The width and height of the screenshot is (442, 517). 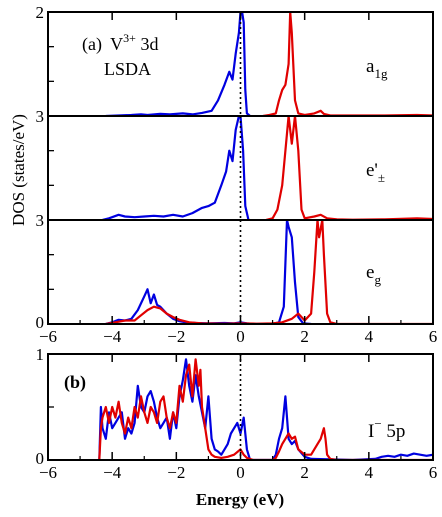 What do you see at coordinates (240, 336) in the screenshot?
I see `panel-a-x-tick-label: 0` at bounding box center [240, 336].